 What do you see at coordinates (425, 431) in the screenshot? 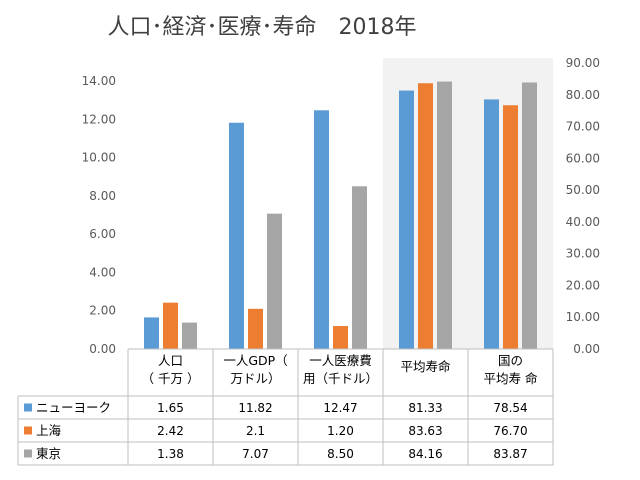
I see `data-label: 83.63` at bounding box center [425, 431].